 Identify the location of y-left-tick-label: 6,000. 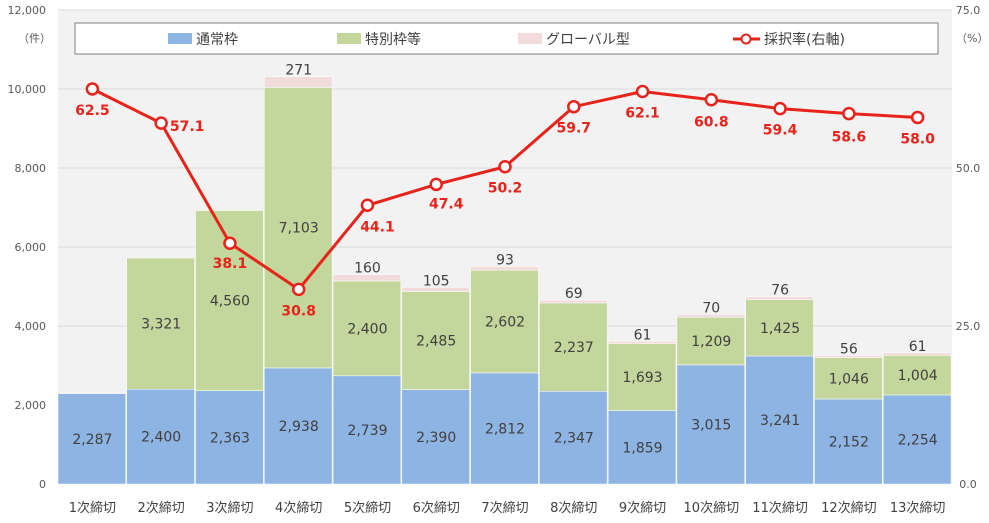
(31, 247).